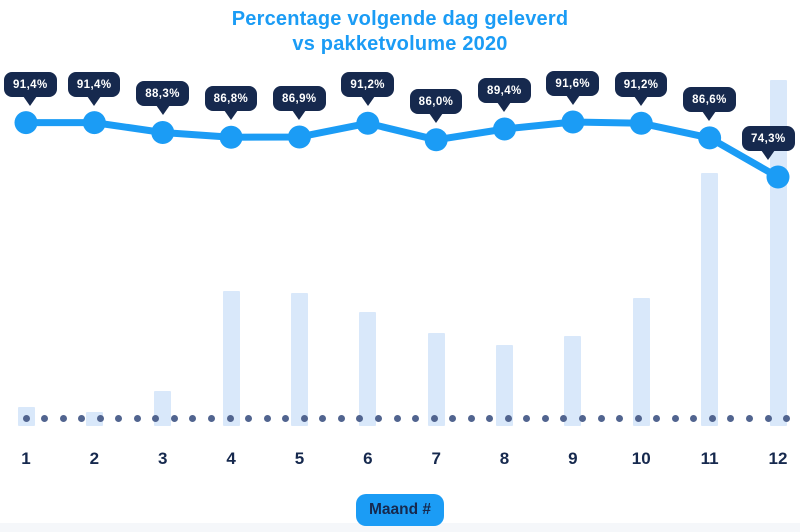 The height and width of the screenshot is (532, 800). I want to click on value-badge-label: 86,9%, so click(299, 98).